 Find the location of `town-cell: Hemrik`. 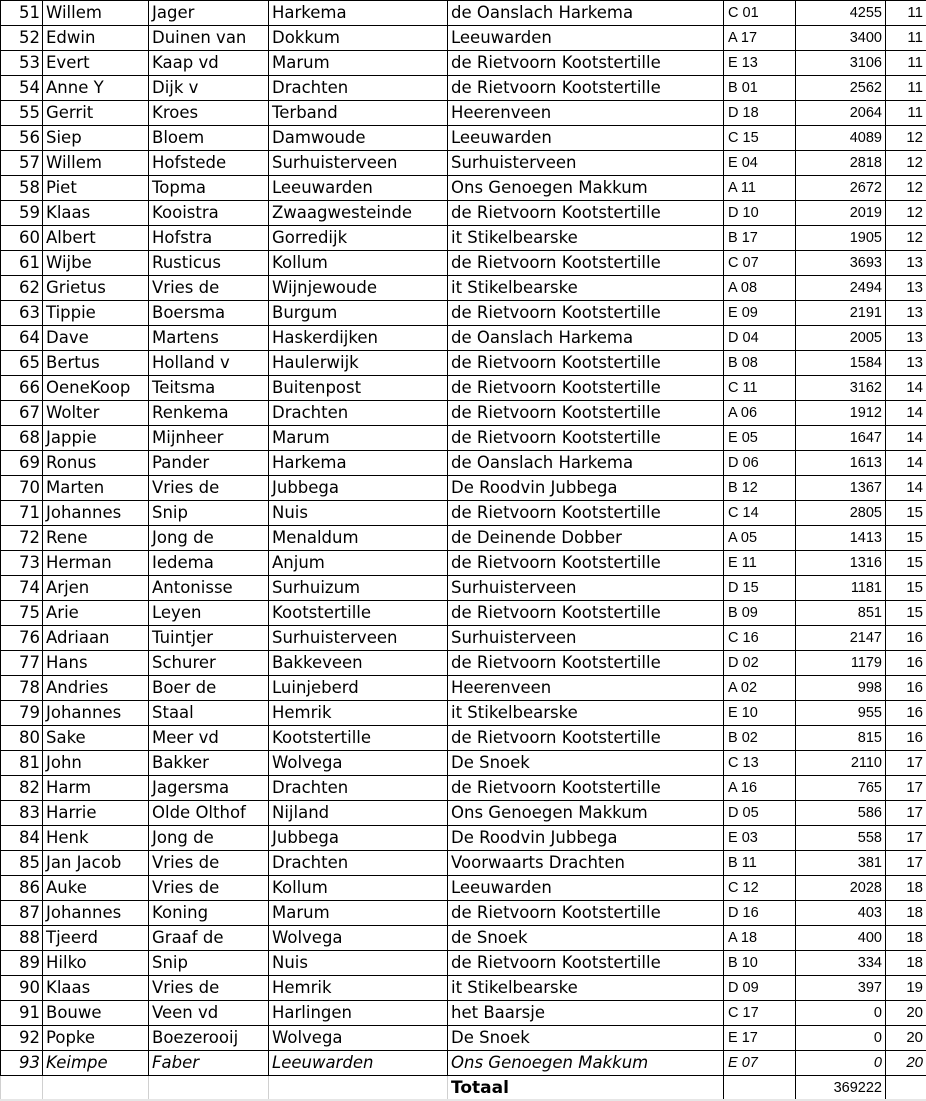

town-cell: Hemrik is located at coordinates (358, 988).